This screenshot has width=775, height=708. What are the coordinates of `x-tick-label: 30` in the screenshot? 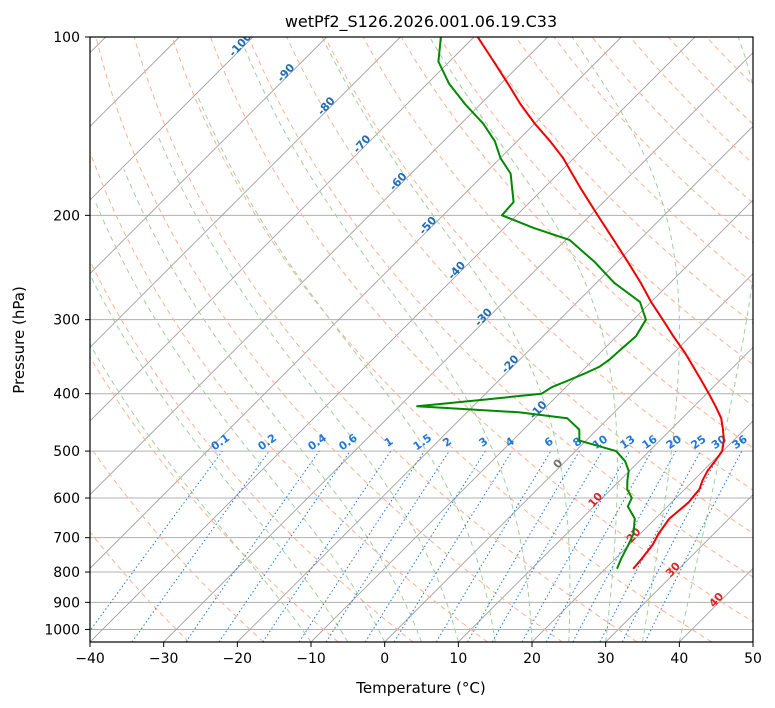 It's located at (606, 659).